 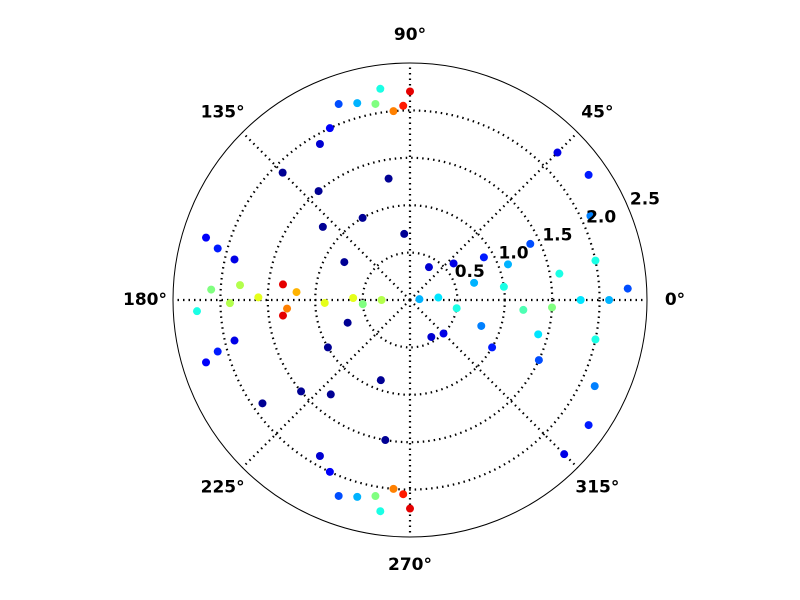 I want to click on r-grid-circle, so click(x=410, y=300).